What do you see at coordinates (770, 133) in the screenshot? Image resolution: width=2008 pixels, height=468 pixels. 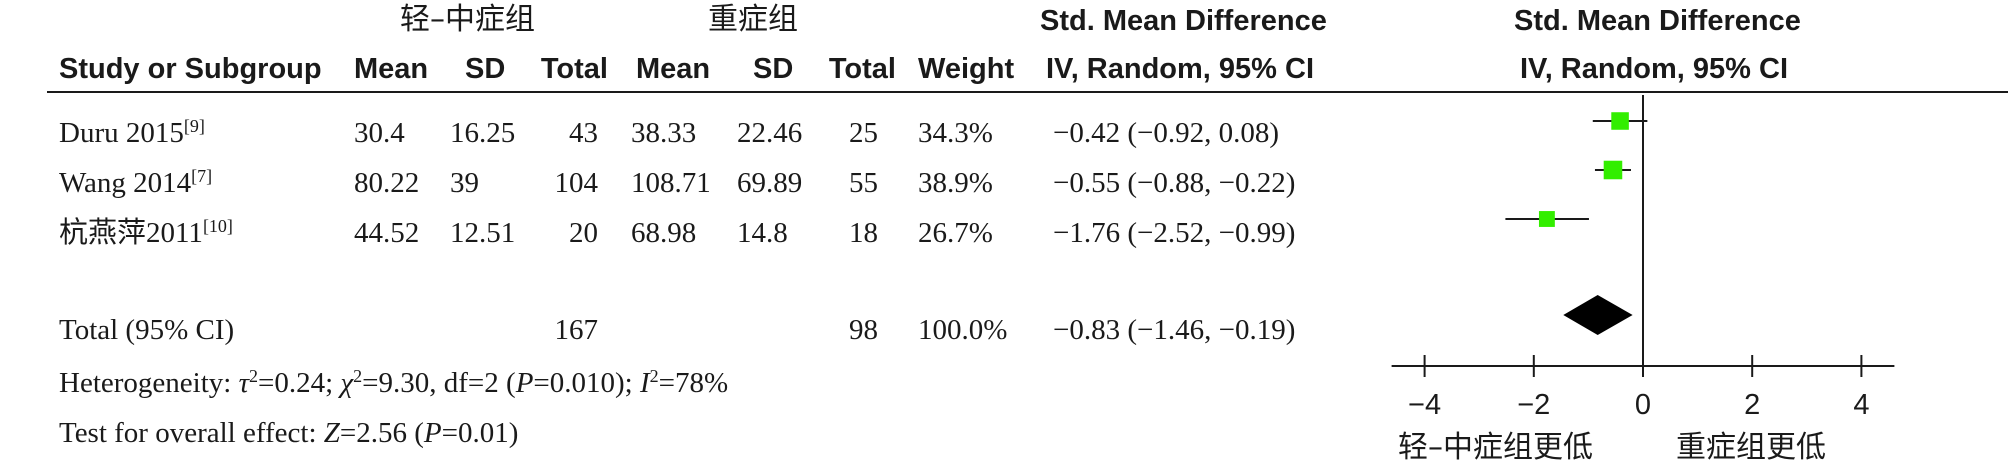 I see `sd2-value: 22.46` at bounding box center [770, 133].